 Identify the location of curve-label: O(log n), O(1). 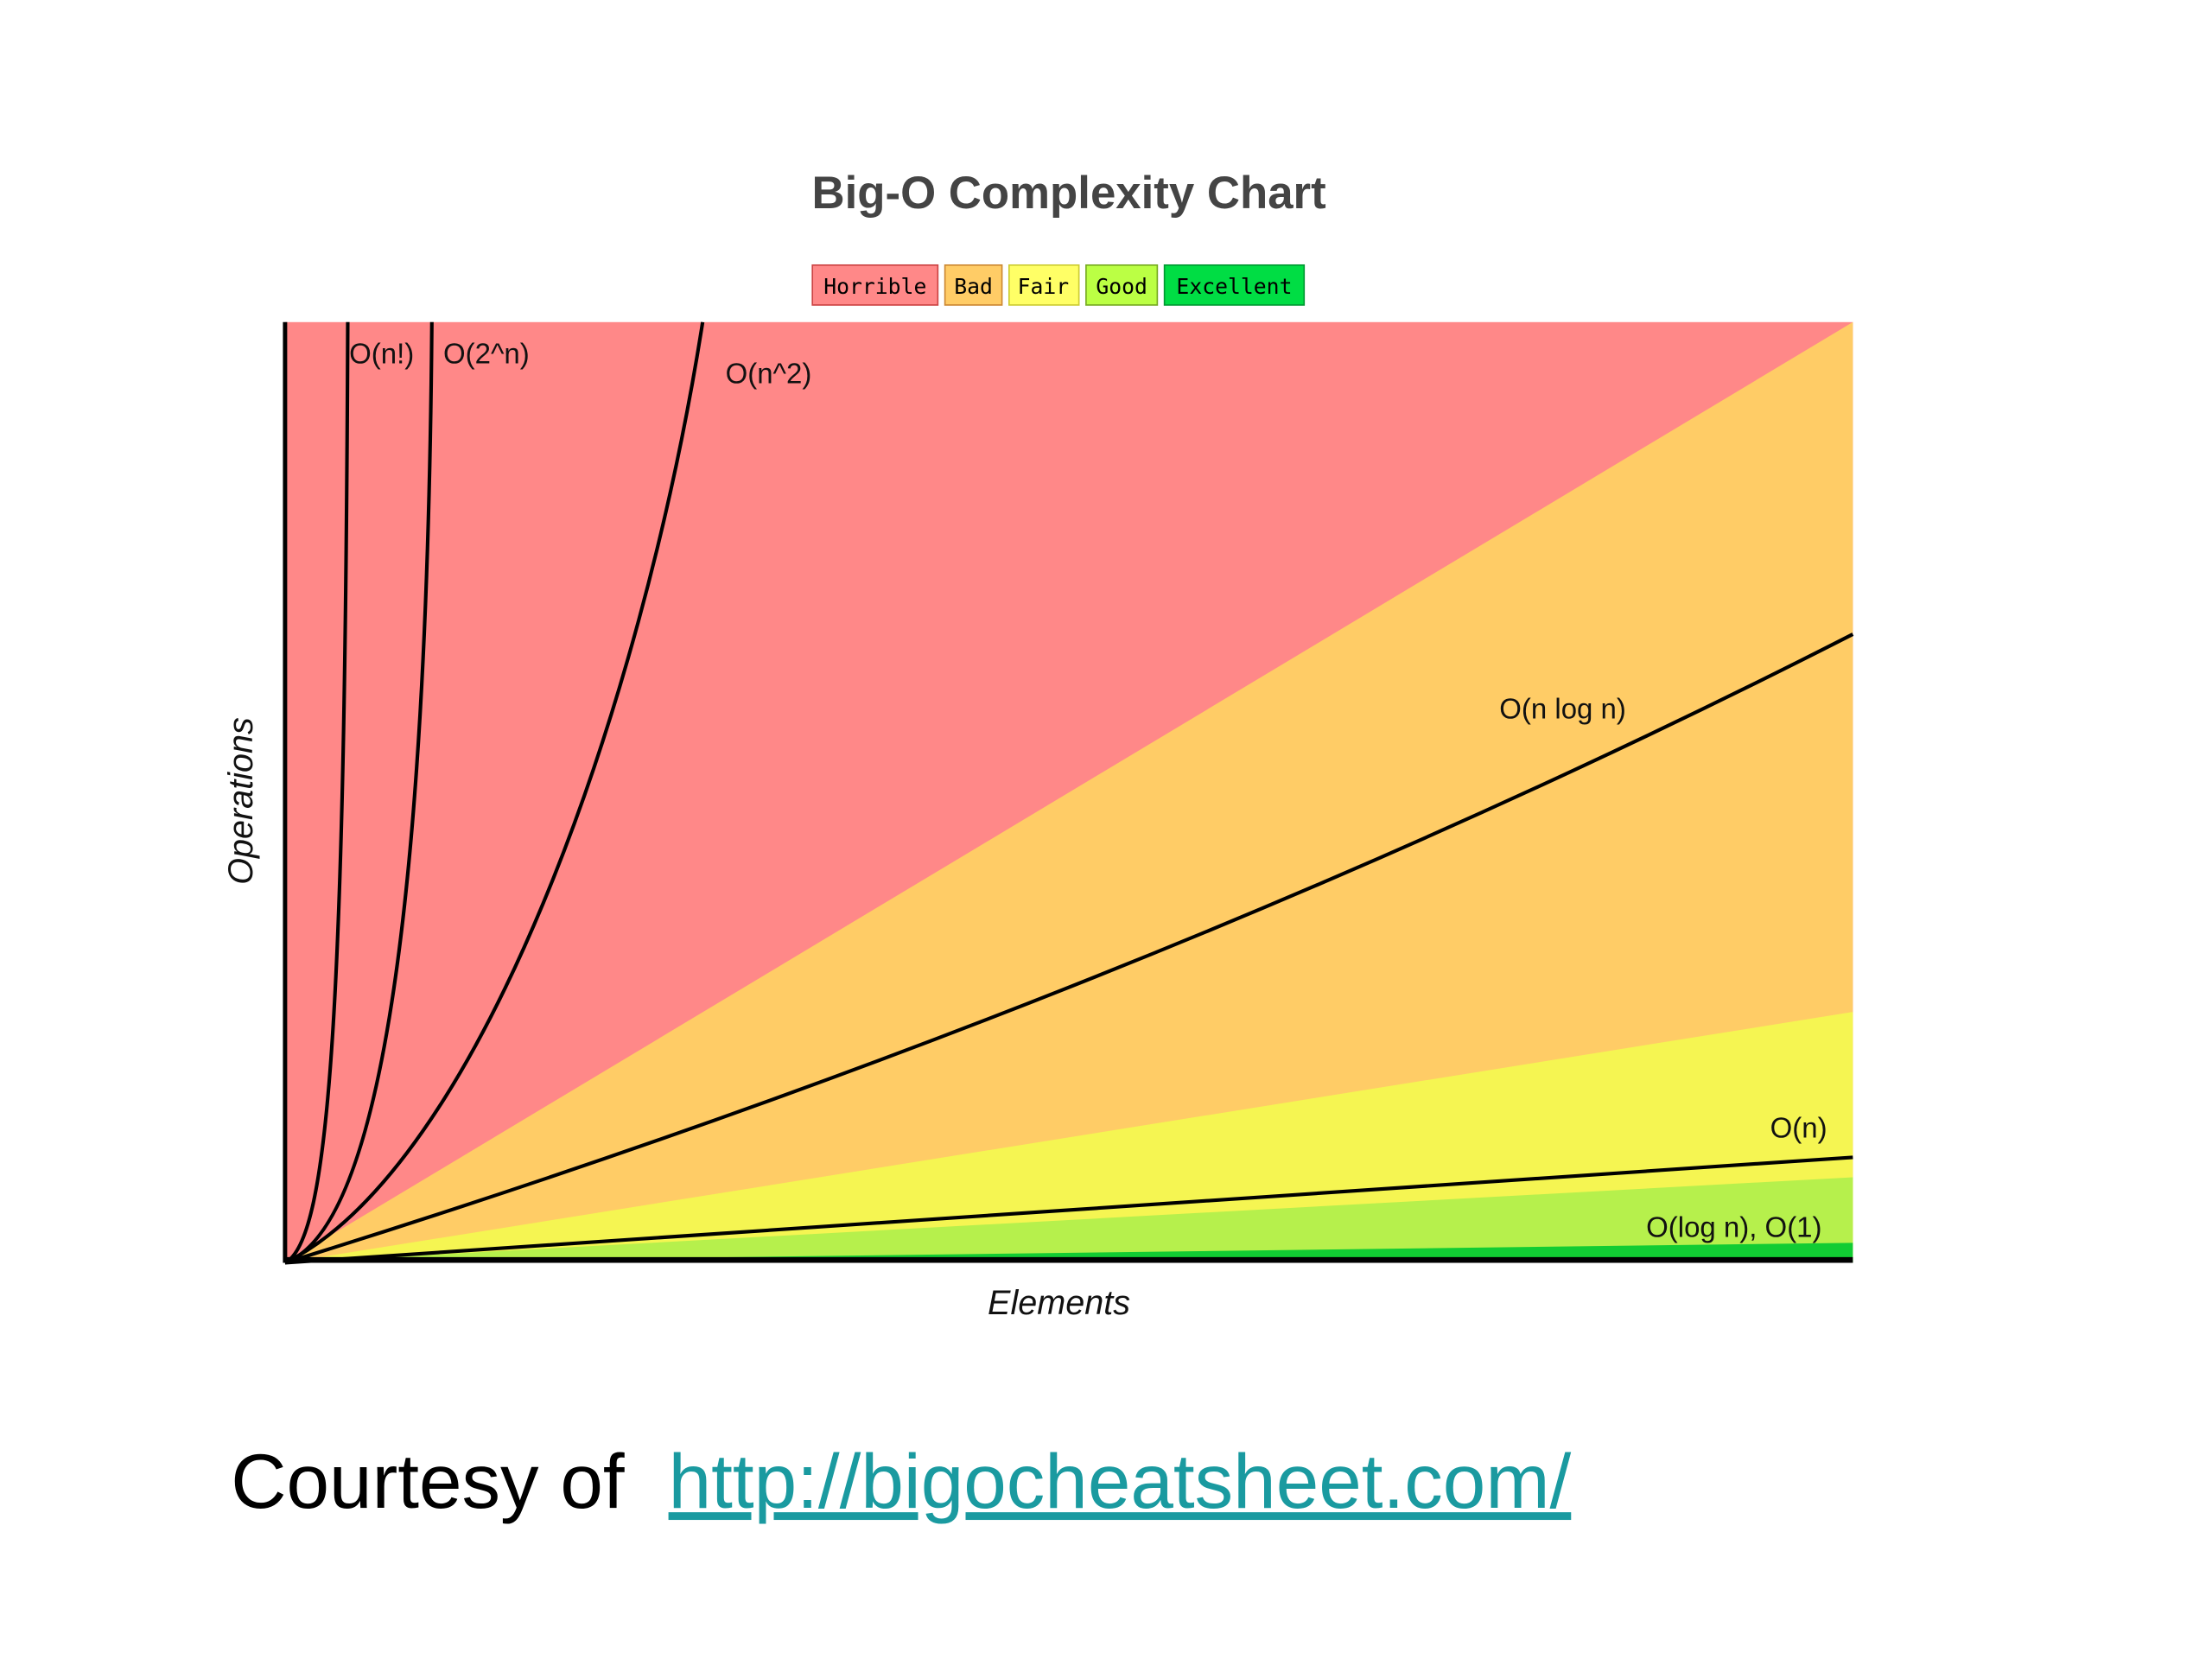
(1733, 1227).